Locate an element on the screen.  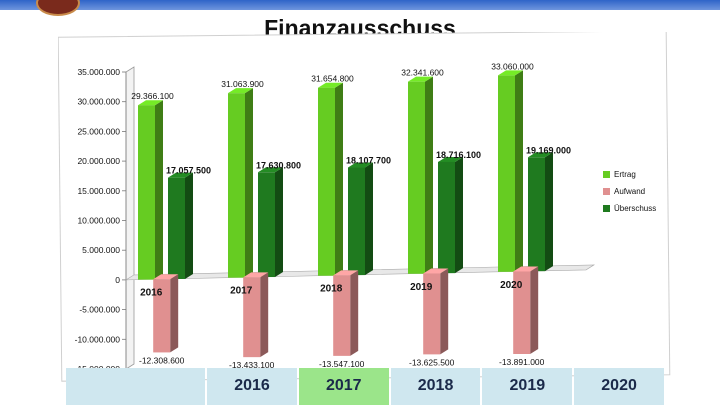
bar-ertrag-2019-side is located at coordinates (429, 175).